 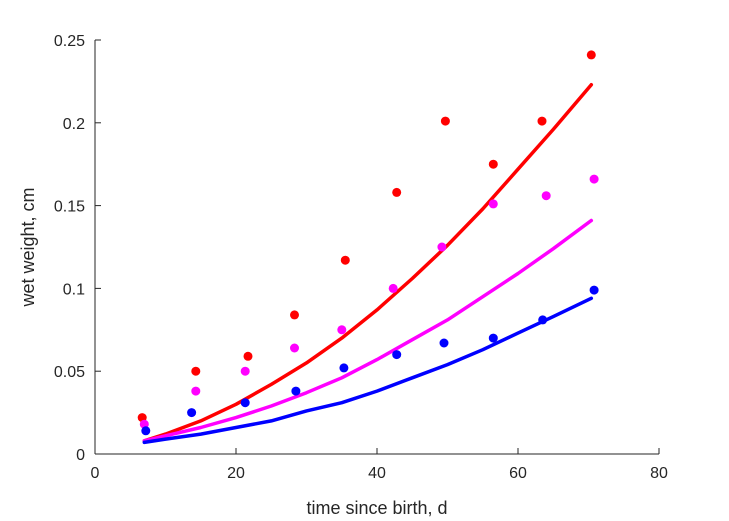 I want to click on y-tick-label: 0.1, so click(x=74, y=289).